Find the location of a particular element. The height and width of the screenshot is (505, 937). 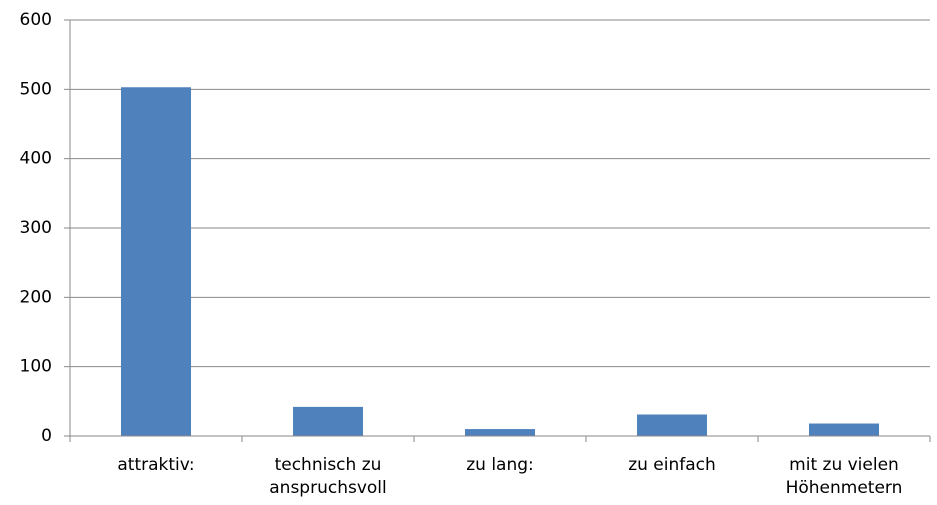

x-tick-label: attraktiv: is located at coordinates (156, 465).